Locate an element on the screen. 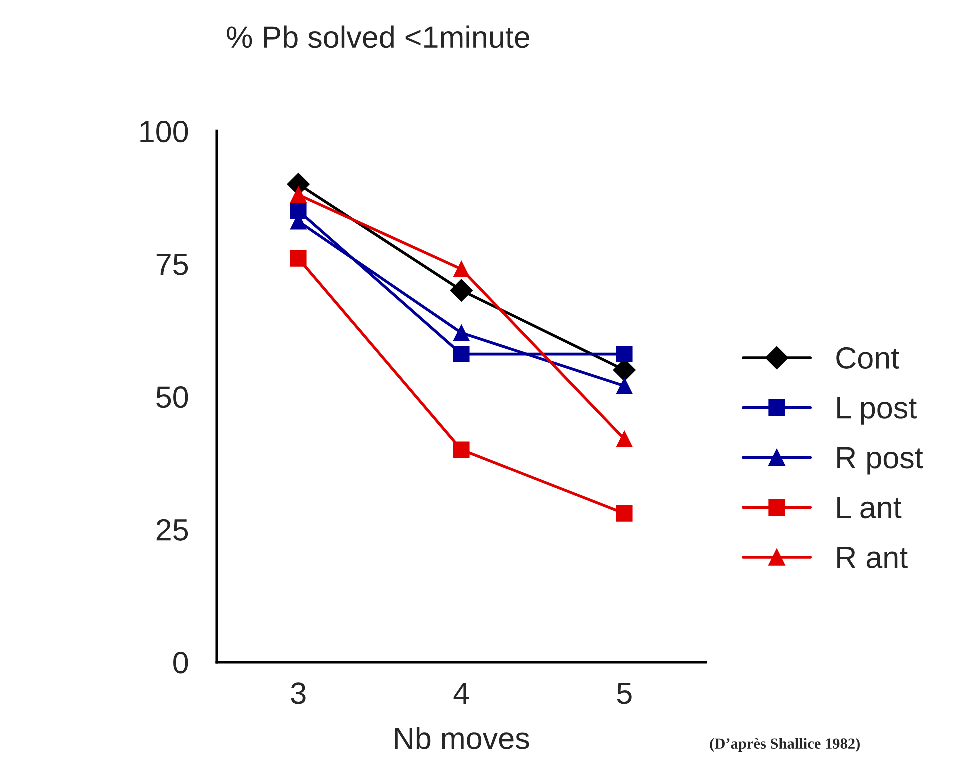 This screenshot has width=978, height=772. text: (D’après Shallice 1982) is located at coordinates (785, 745).